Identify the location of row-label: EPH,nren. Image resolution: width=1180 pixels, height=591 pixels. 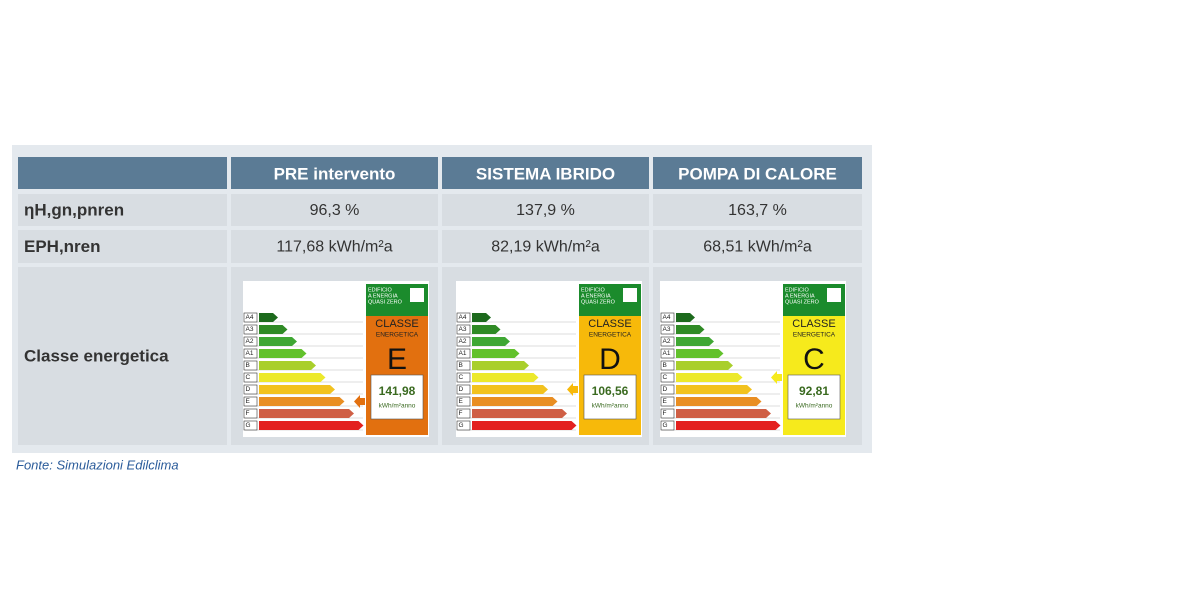
(62, 246).